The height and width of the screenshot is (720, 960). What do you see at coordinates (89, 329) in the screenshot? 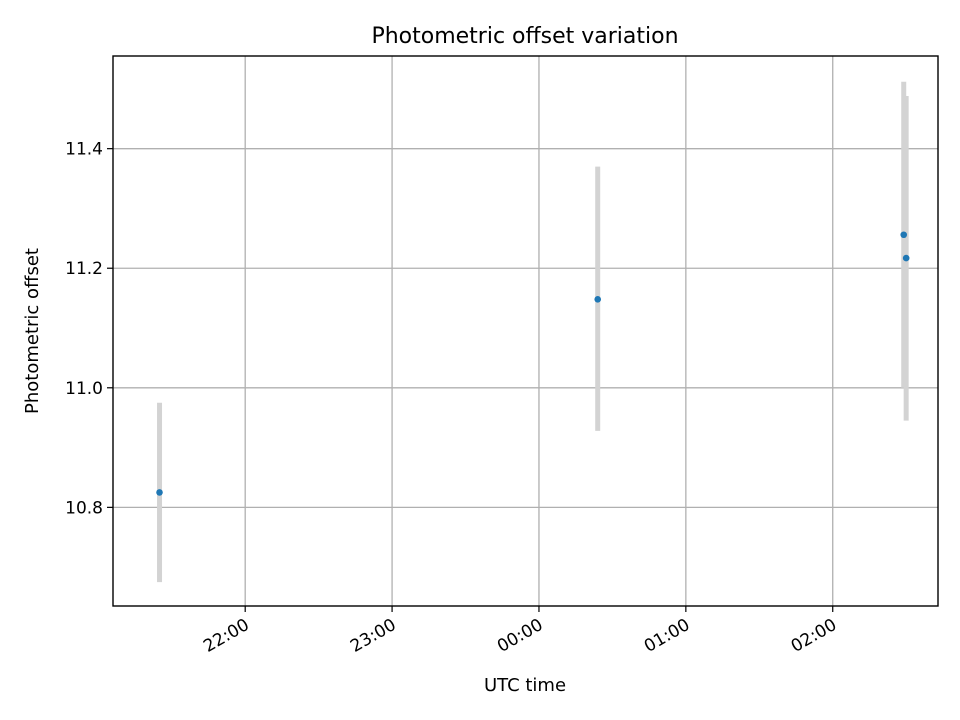
I see `y-axis-ticks: 10.8 11.0 11.2 11.4` at bounding box center [89, 329].